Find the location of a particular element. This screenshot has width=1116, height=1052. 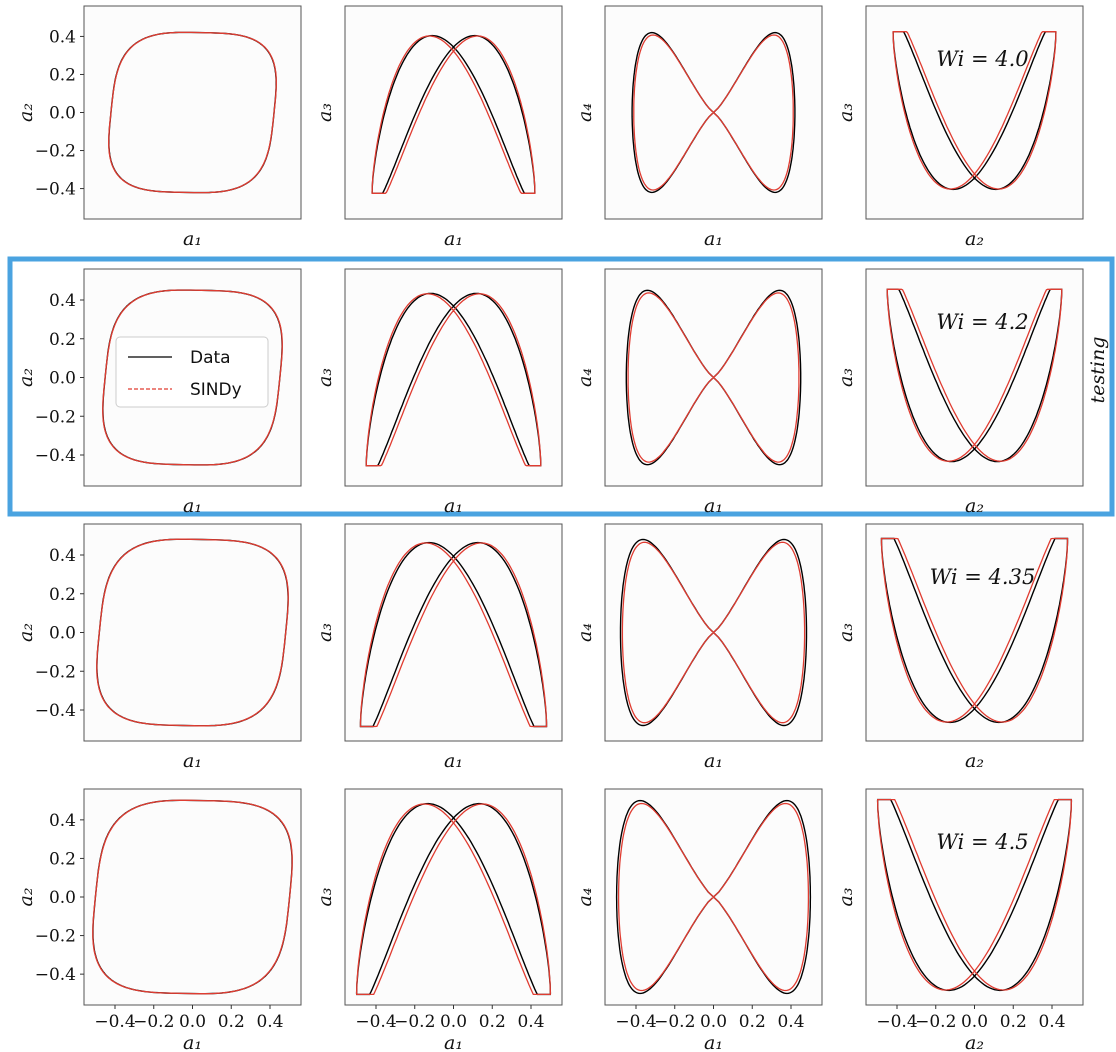

panel-r4-c3: −0.4−0.2 0.0 0.2 0.4 a₁ a₄ is located at coordinates (698, 920).